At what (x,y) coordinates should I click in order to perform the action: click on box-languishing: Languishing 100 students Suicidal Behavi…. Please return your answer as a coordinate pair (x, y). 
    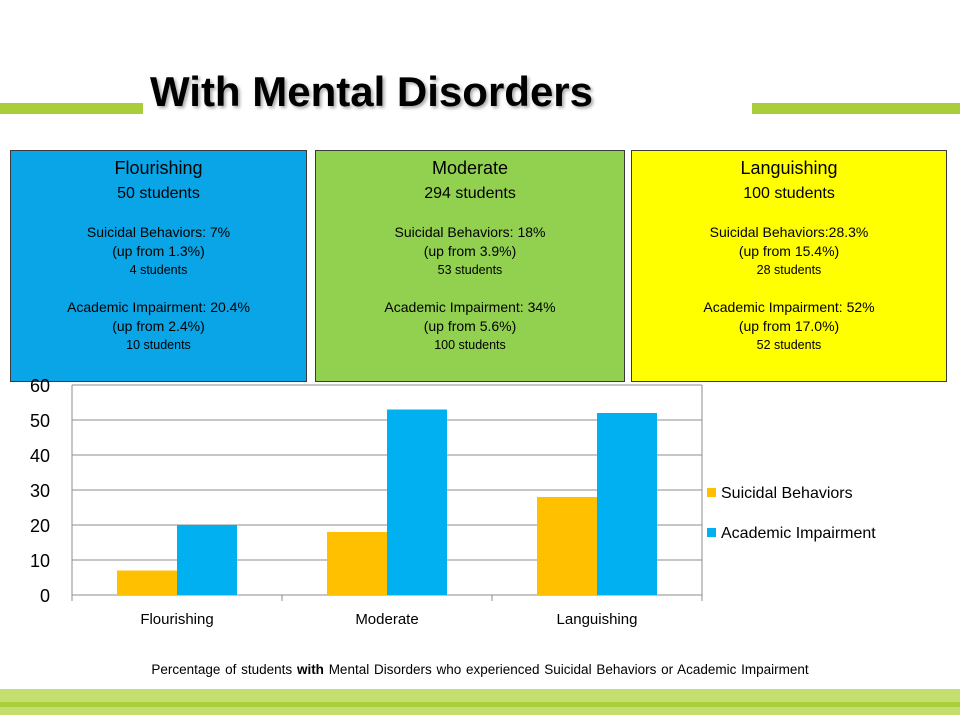
    Looking at the image, I should click on (789, 266).